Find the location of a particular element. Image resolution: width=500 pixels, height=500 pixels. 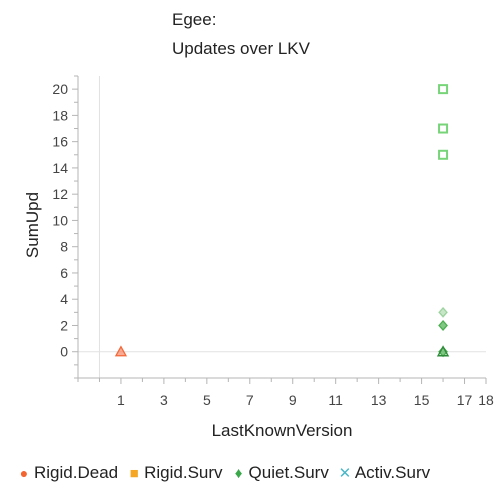

legend-item-rigid-surv: ■ Rigid.Surv is located at coordinates (175, 473).